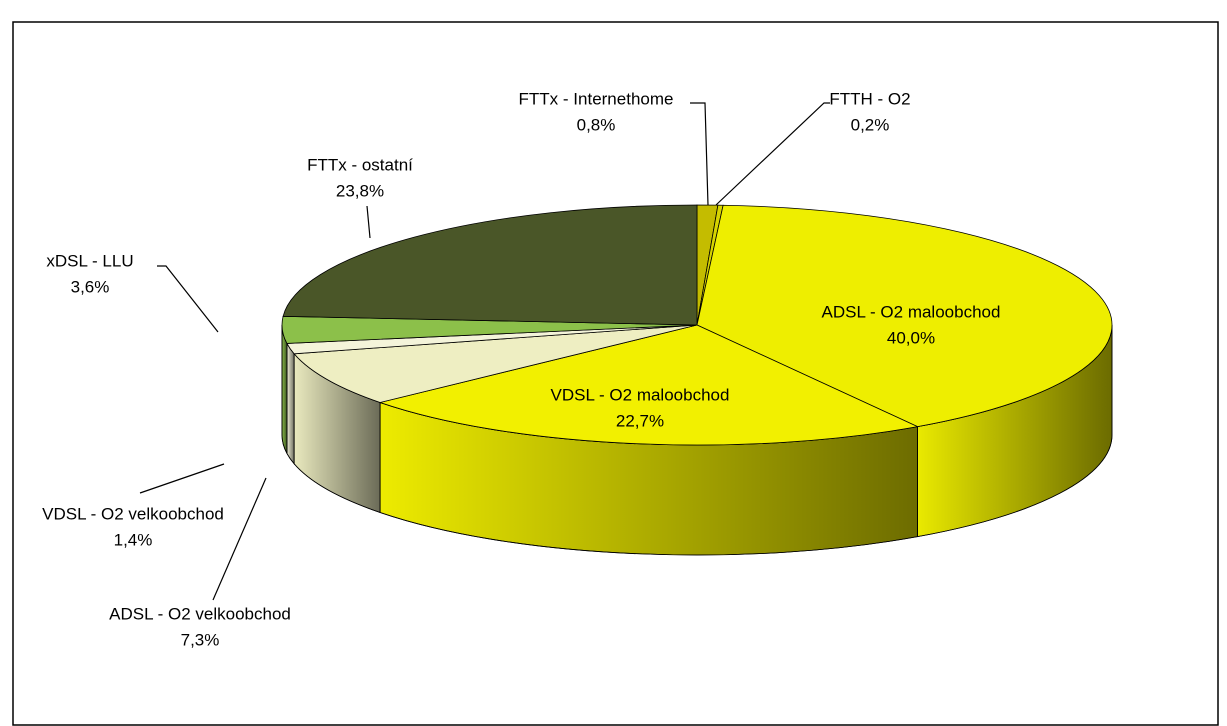  What do you see at coordinates (870, 124) in the screenshot?
I see `slice-value-label: 0,2%` at bounding box center [870, 124].